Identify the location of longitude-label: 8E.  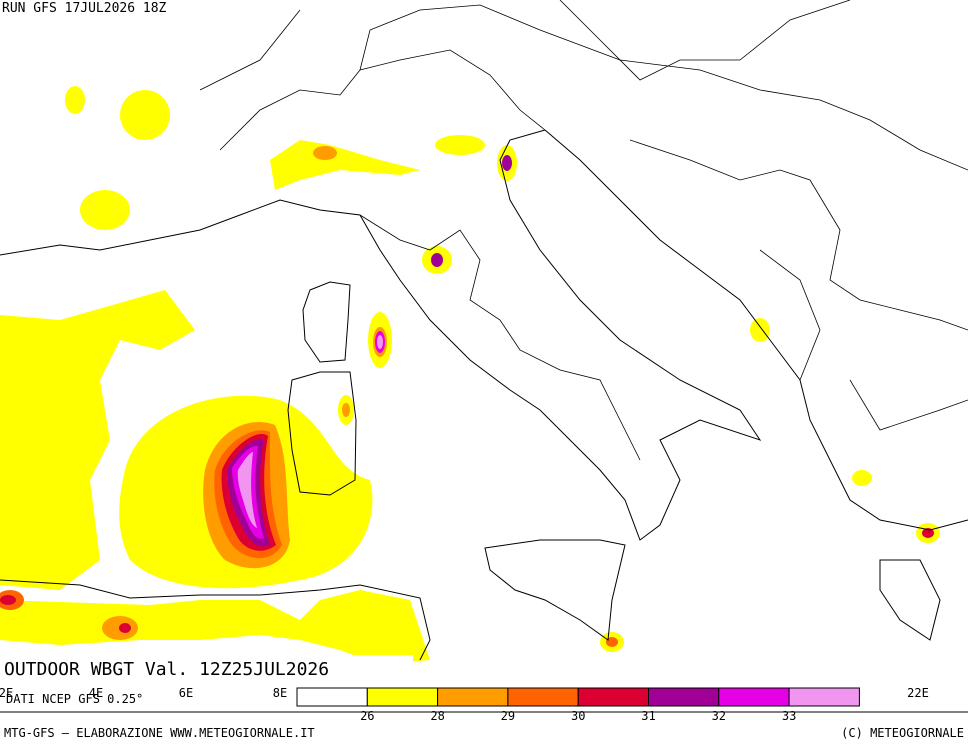
(280, 693).